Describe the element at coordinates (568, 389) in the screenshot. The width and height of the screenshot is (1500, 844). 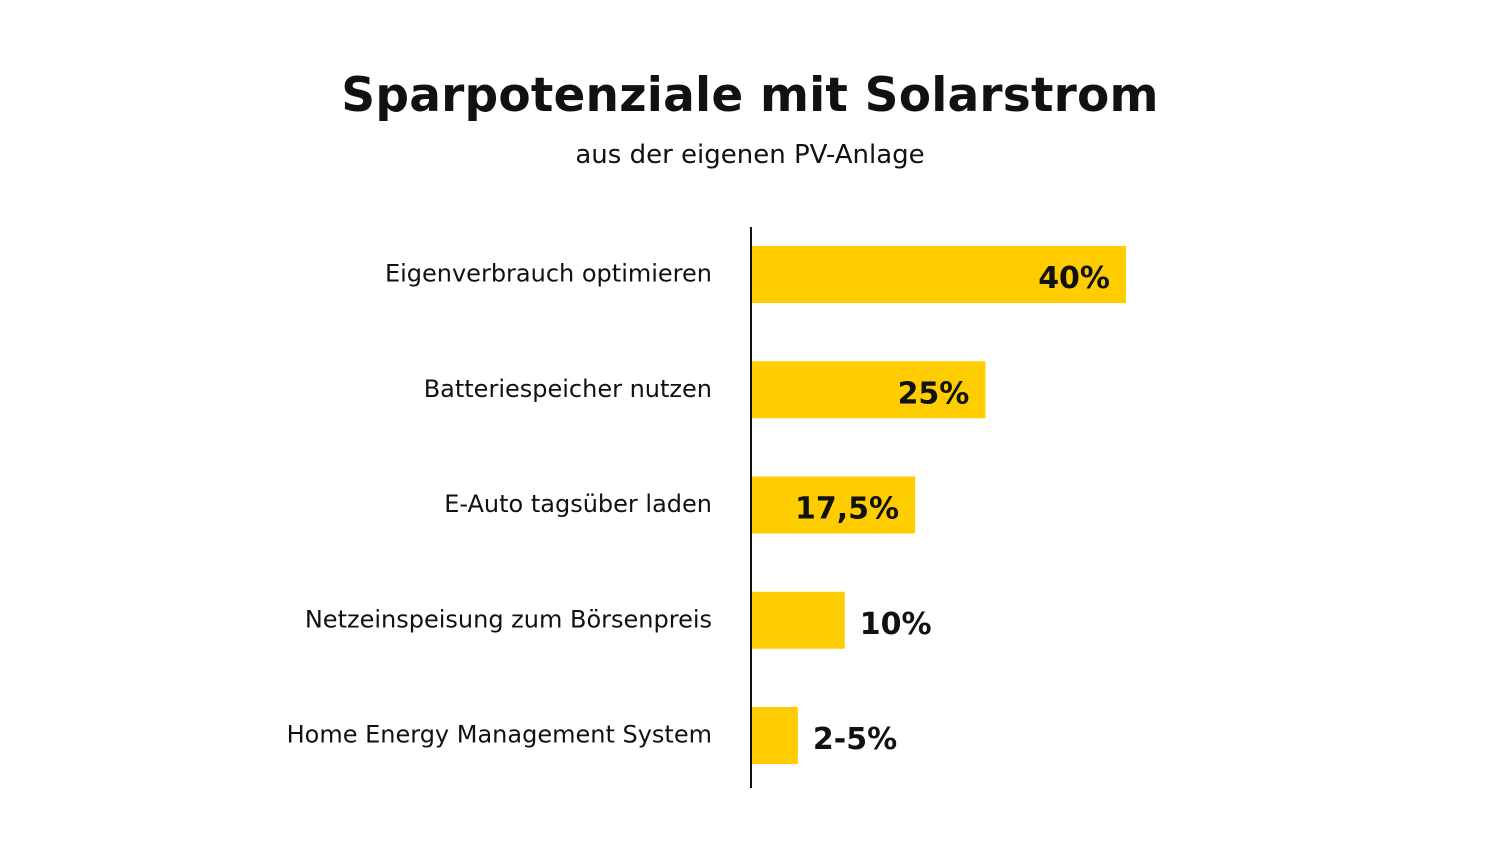
I see `category-label: Batteriespeicher nutzen` at that location.